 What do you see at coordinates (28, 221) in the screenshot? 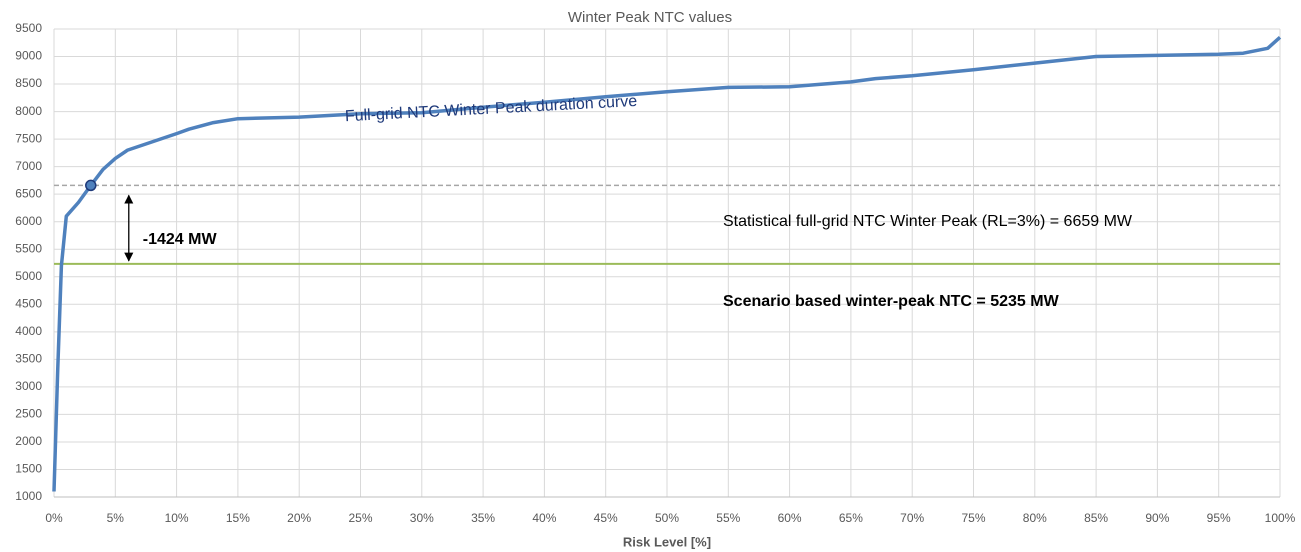
I see `y-tick-label: 6000` at bounding box center [28, 221].